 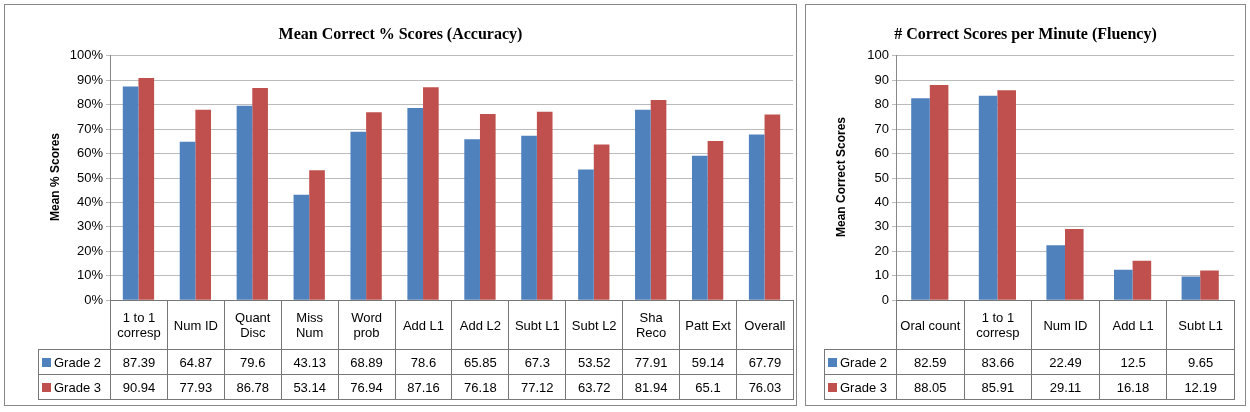 What do you see at coordinates (881, 79) in the screenshot?
I see `y-tick-label: 90` at bounding box center [881, 79].